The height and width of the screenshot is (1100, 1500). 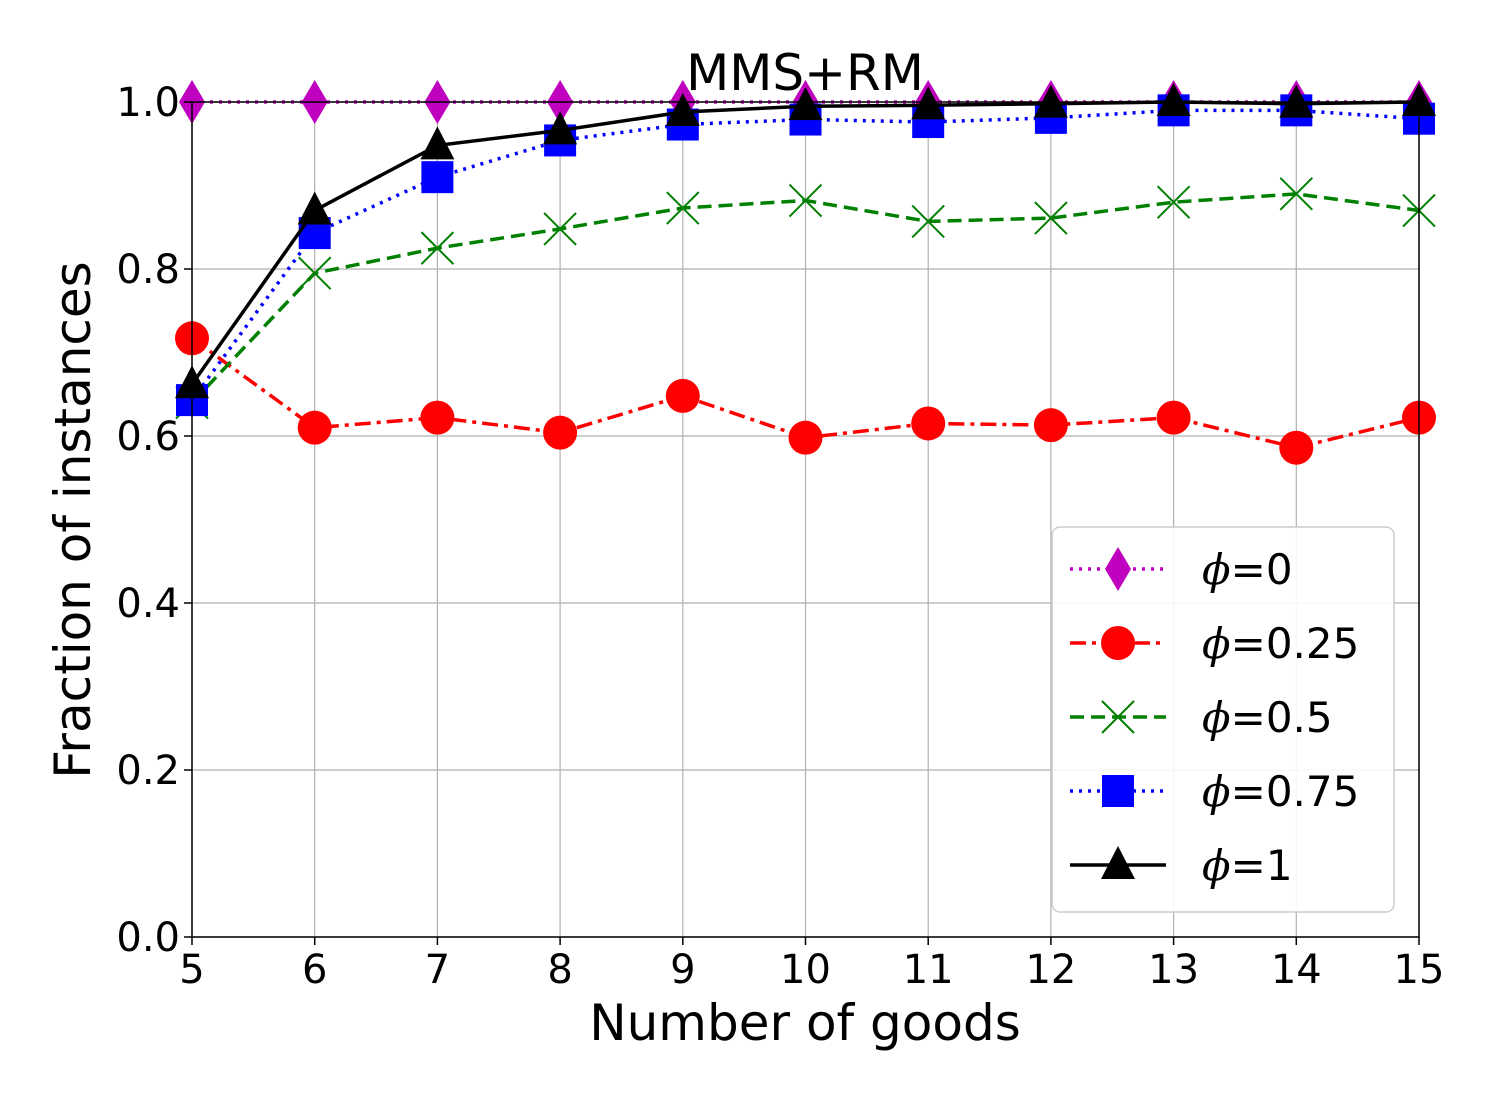 I want to click on legend-value: =0.5, so click(x=1282, y=717).